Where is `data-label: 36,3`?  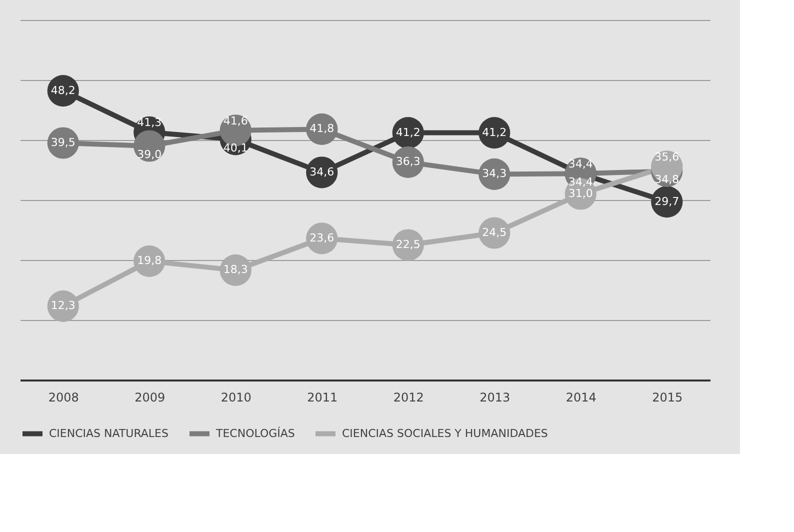 data-label: 36,3 is located at coordinates (408, 161).